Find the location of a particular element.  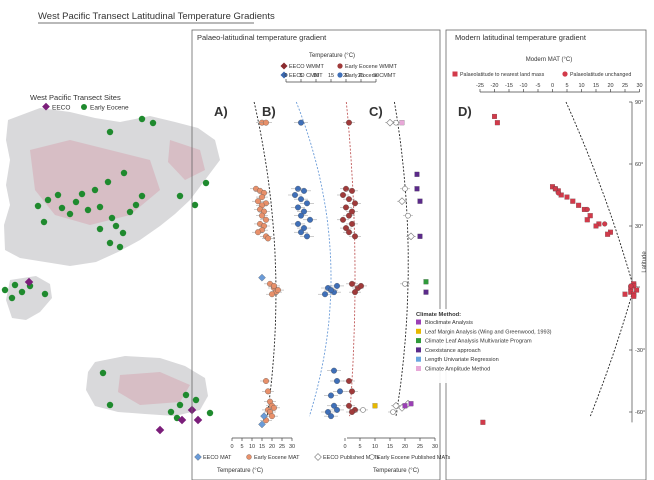

map-legend-label: EECO is located at coordinates (61, 108).